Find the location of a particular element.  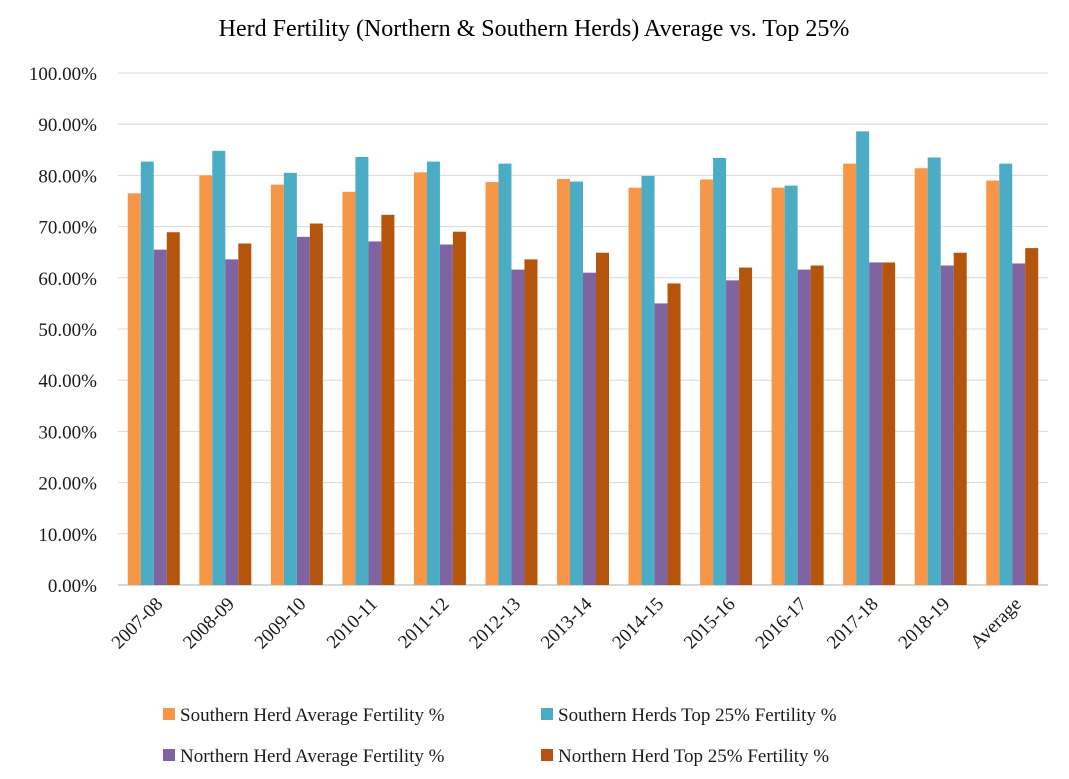

legend-label: Northern Herd Average Fertility % is located at coordinates (312, 756).